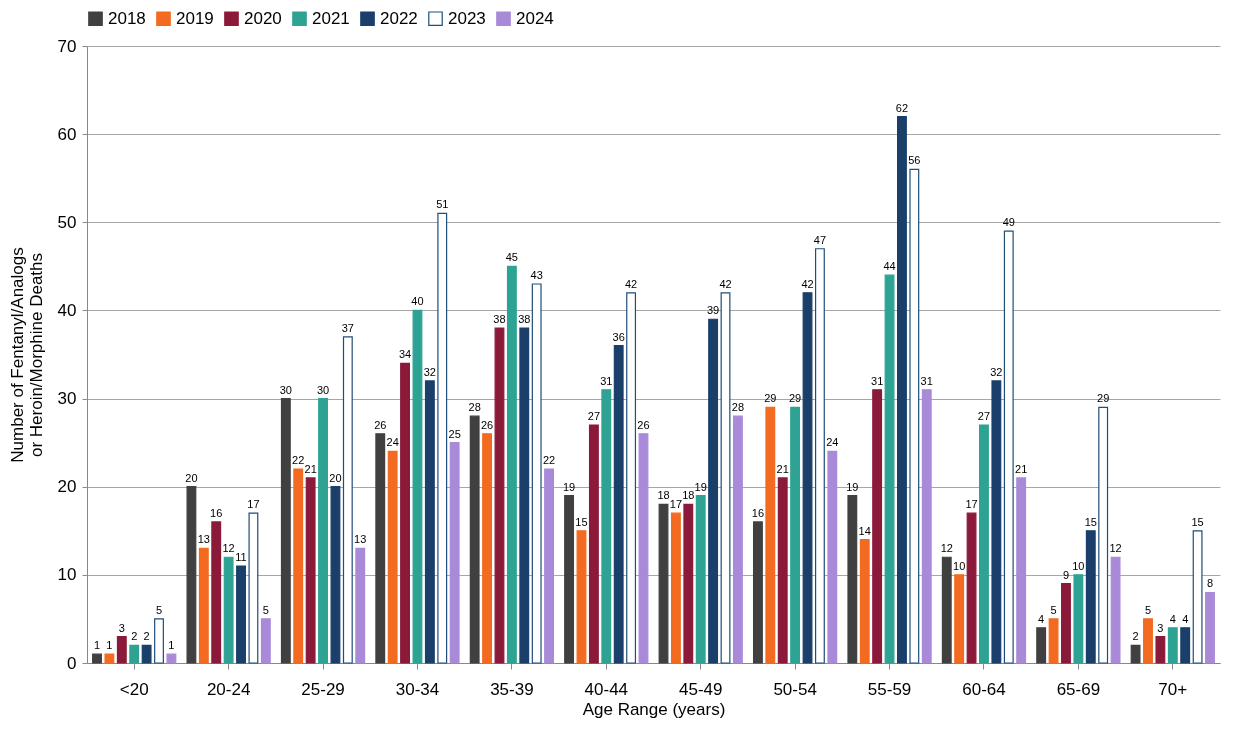  What do you see at coordinates (241, 557) in the screenshot?
I see `data-label: 11` at bounding box center [241, 557].